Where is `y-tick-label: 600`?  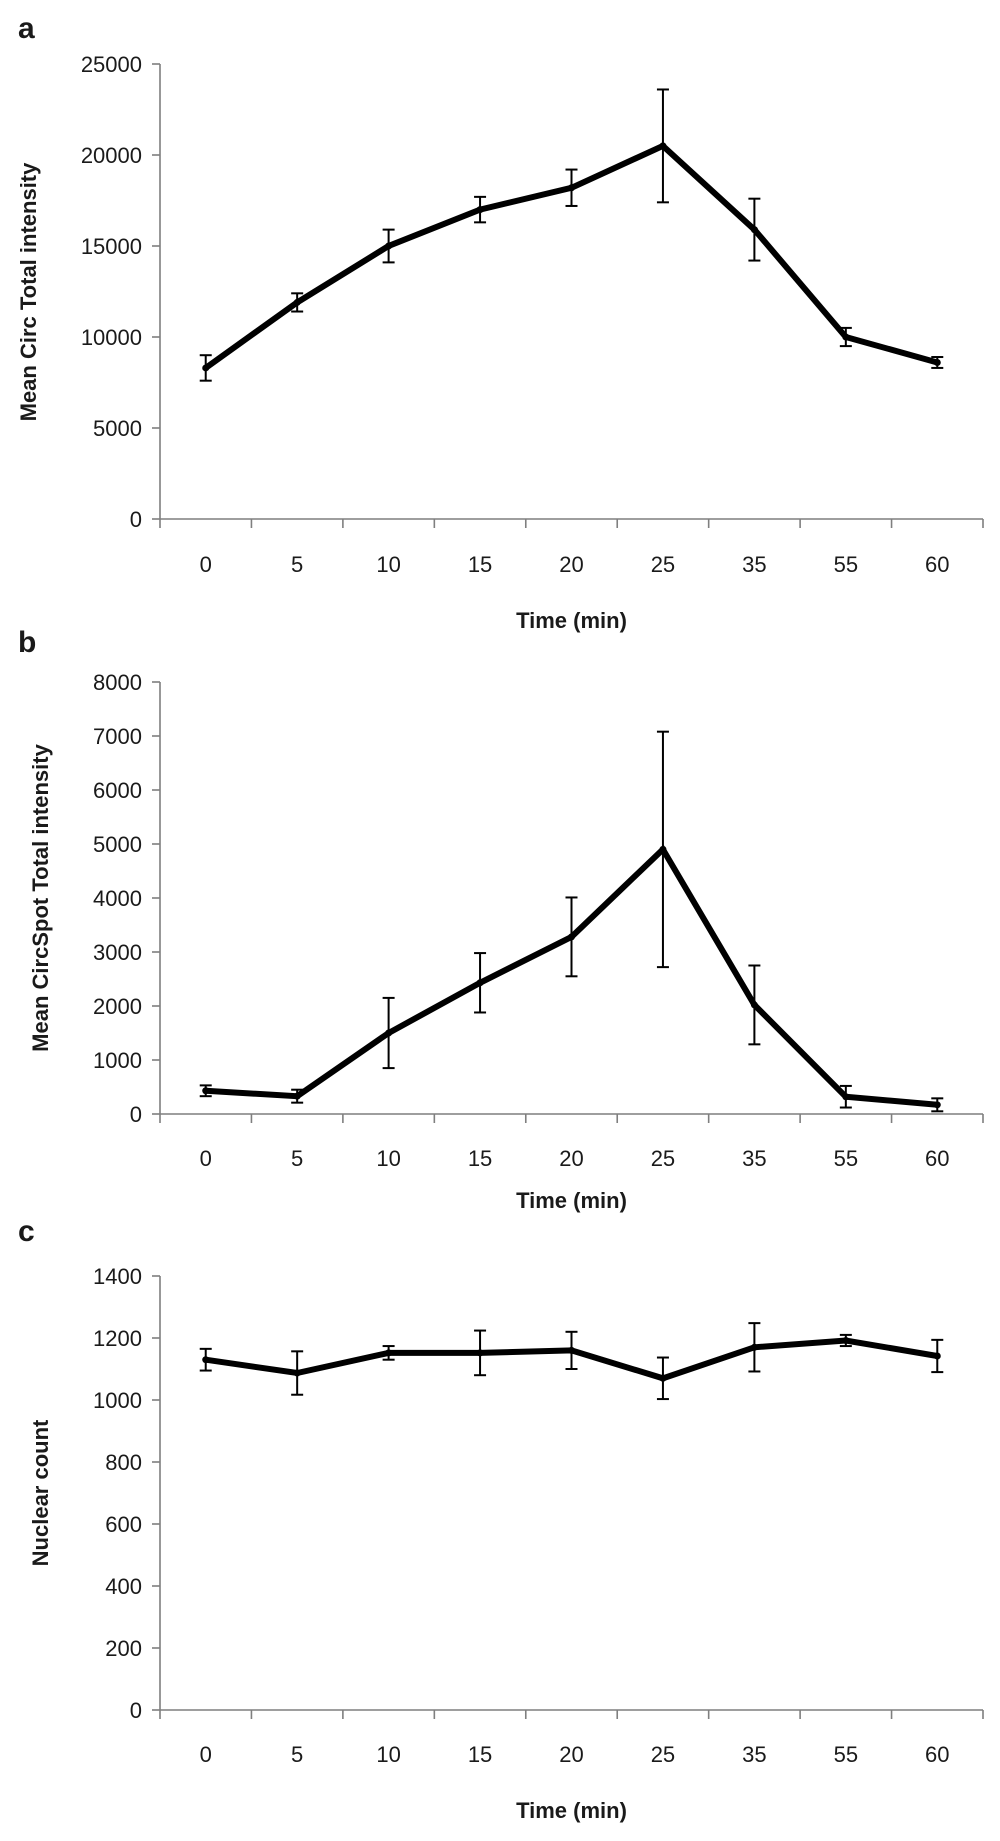 y-tick-label: 600 is located at coordinates (123, 1524).